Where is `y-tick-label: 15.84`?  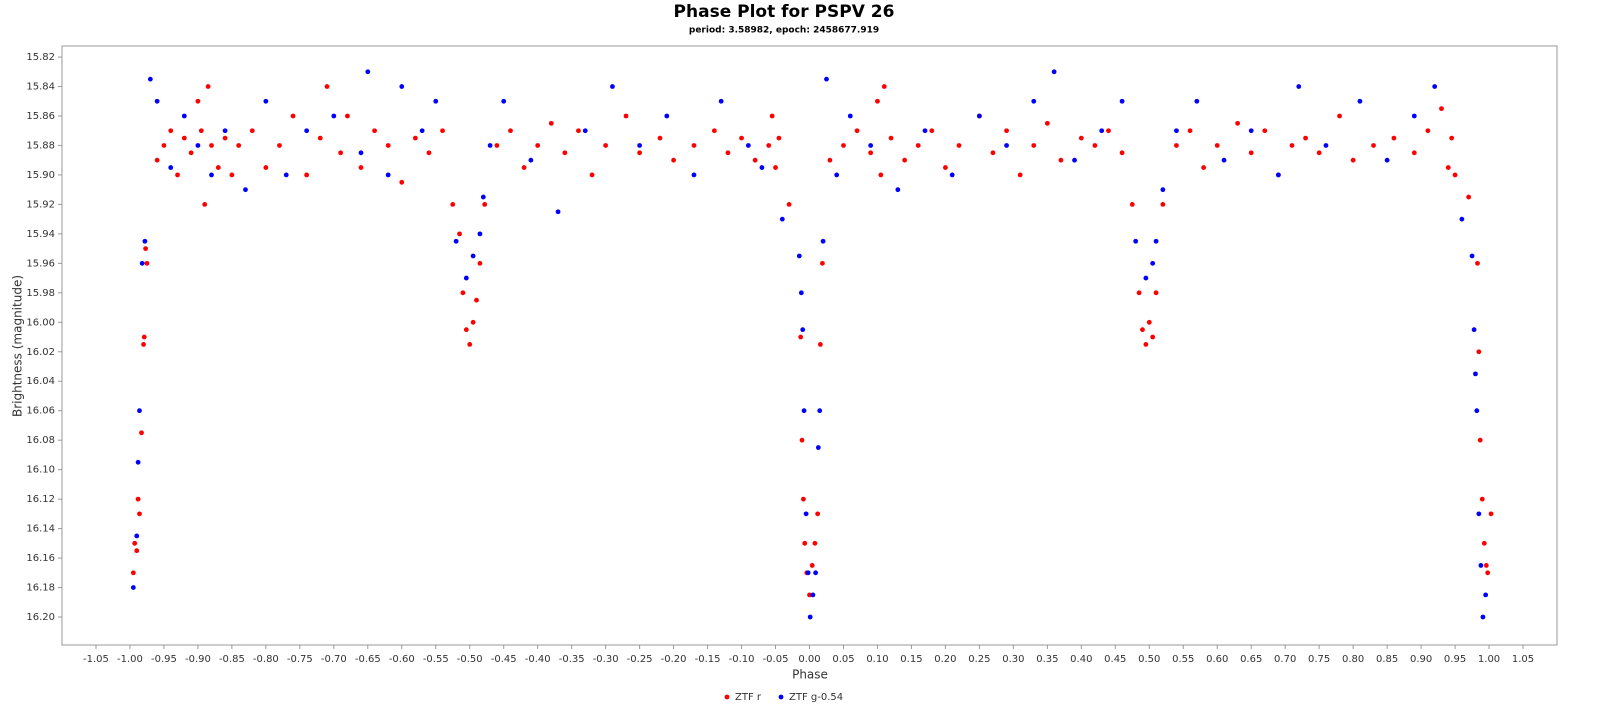
y-tick-label: 15.84 is located at coordinates (40, 87).